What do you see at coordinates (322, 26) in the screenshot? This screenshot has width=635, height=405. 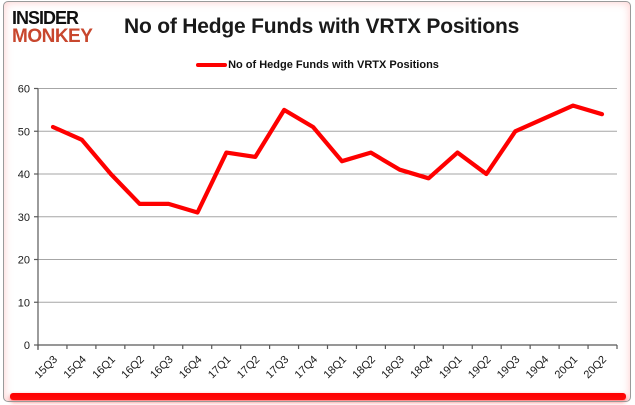 I see `chart-title: No of Hedge Funds with VRTX Positions` at bounding box center [322, 26].